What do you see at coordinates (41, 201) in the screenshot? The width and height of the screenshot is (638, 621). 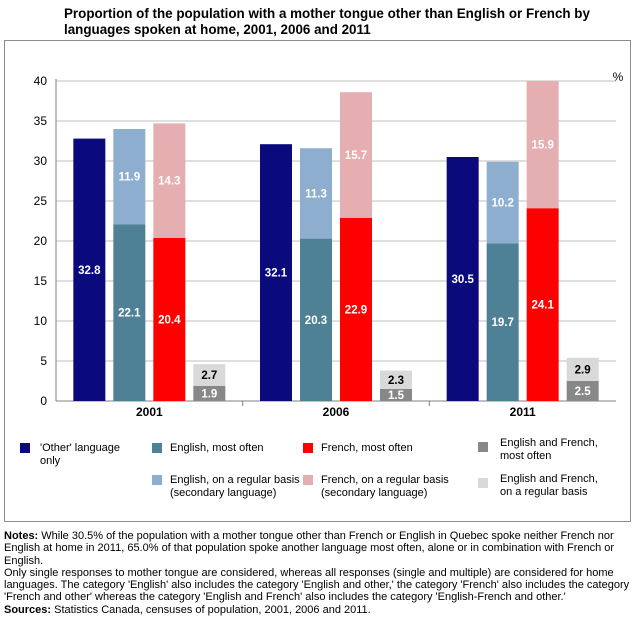 I see `y-tick-label: 25` at bounding box center [41, 201].